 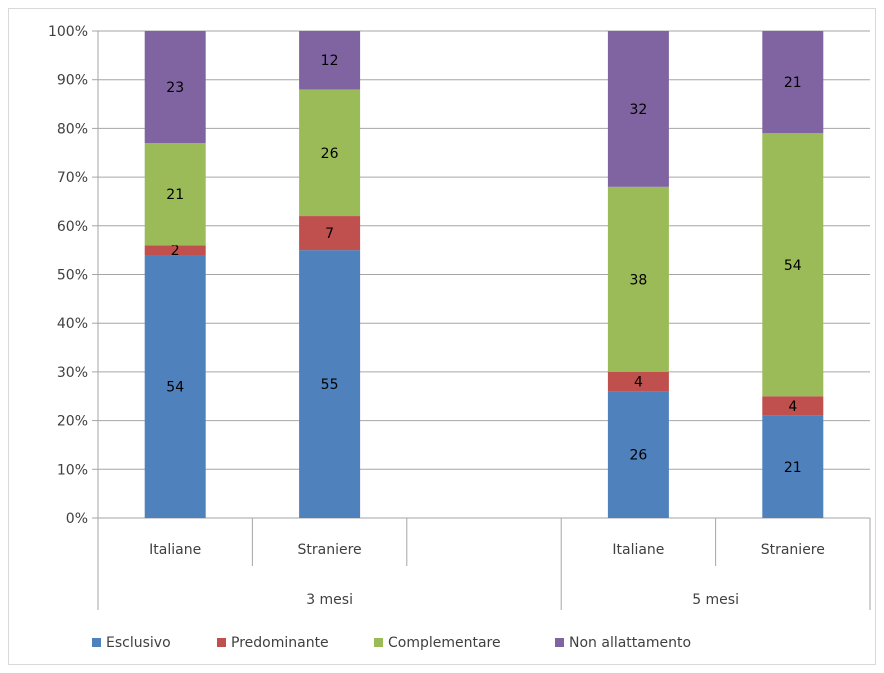 What do you see at coordinates (329, 600) in the screenshot?
I see `x-group-label: 3 mesi` at bounding box center [329, 600].